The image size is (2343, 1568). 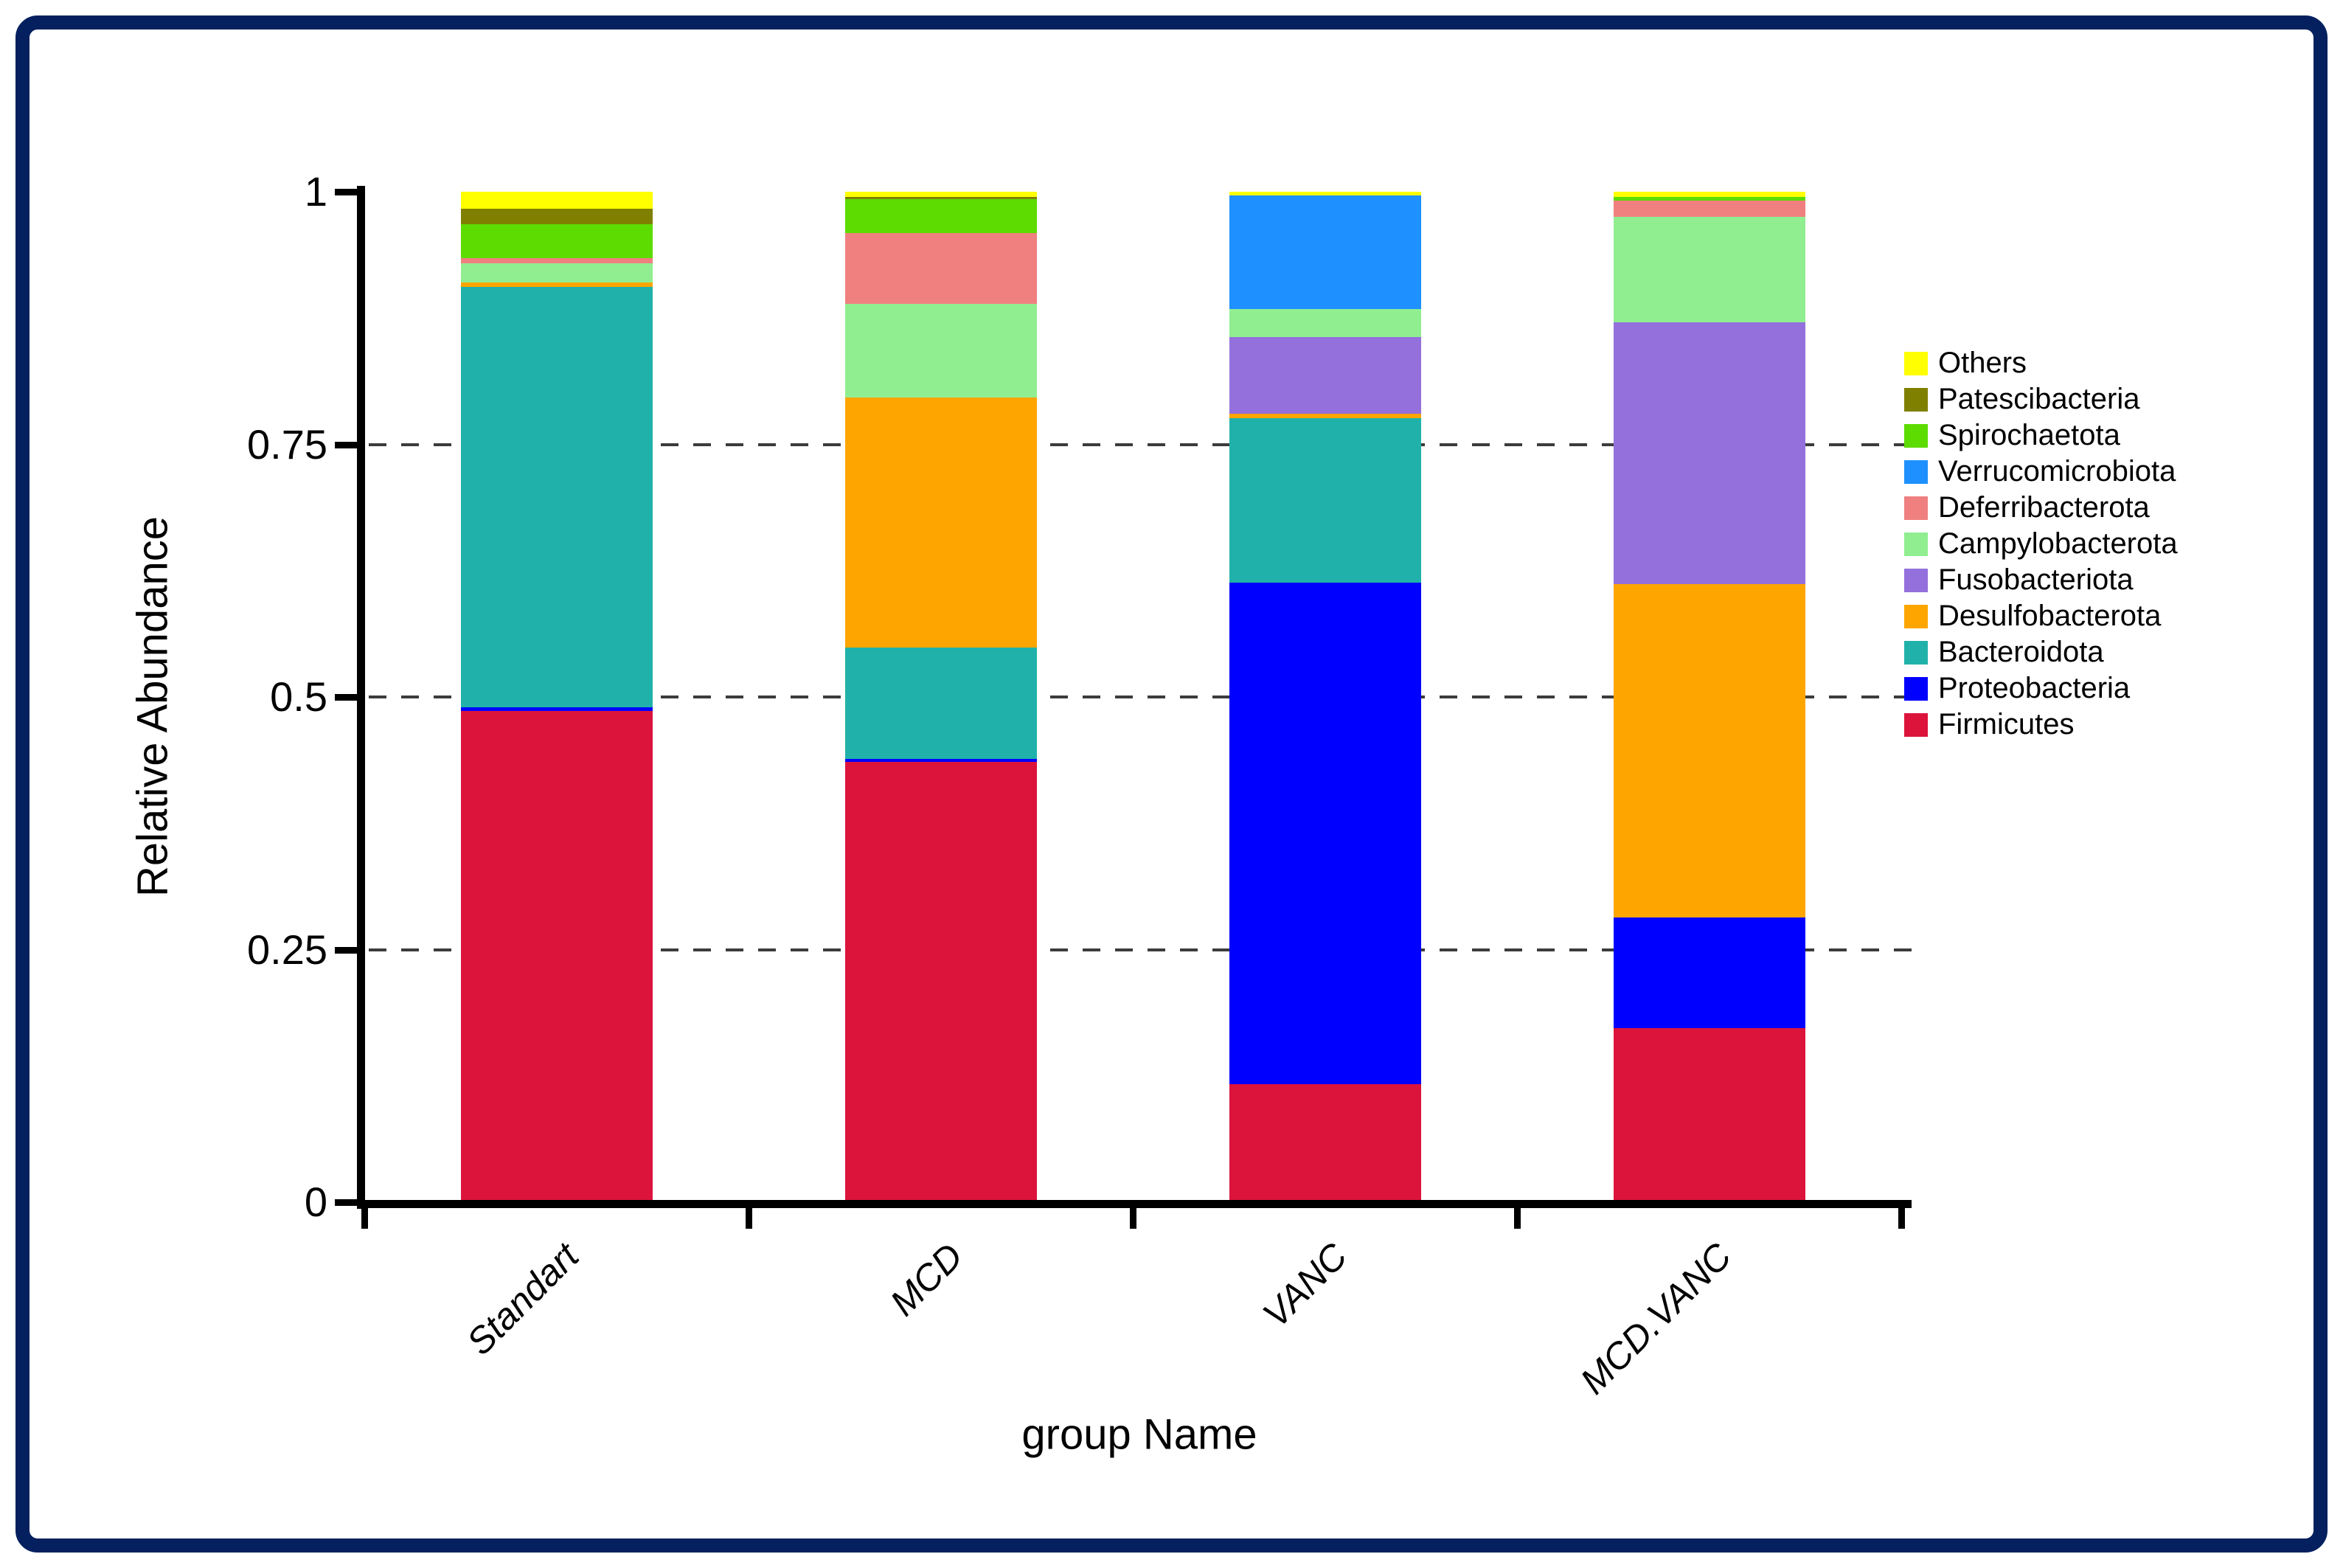 I want to click on y-tick-label-0: 0, so click(x=315, y=1202).